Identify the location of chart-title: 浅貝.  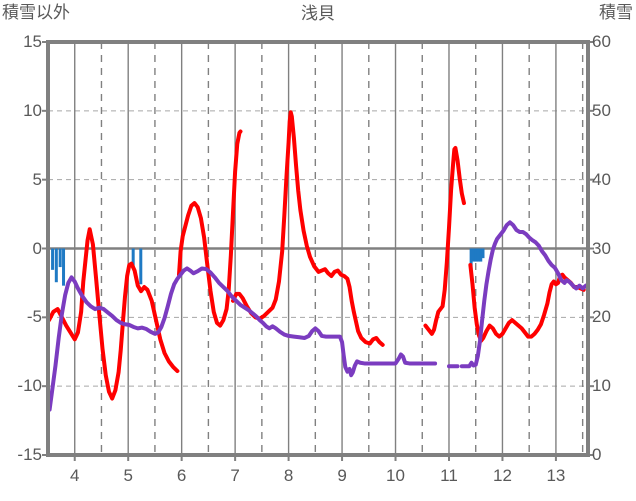
(318, 13).